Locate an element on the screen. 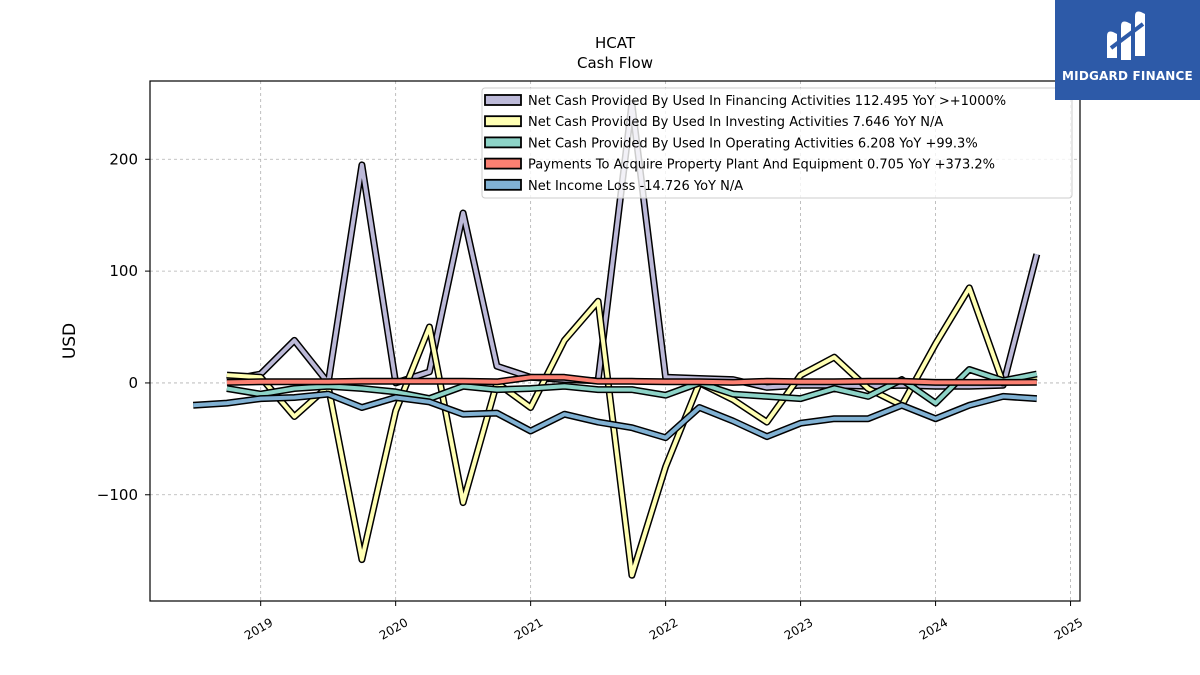 Image resolution: width=1200 pixels, height=675 pixels. midgard-logo-icon is located at coordinates (1126, 35).